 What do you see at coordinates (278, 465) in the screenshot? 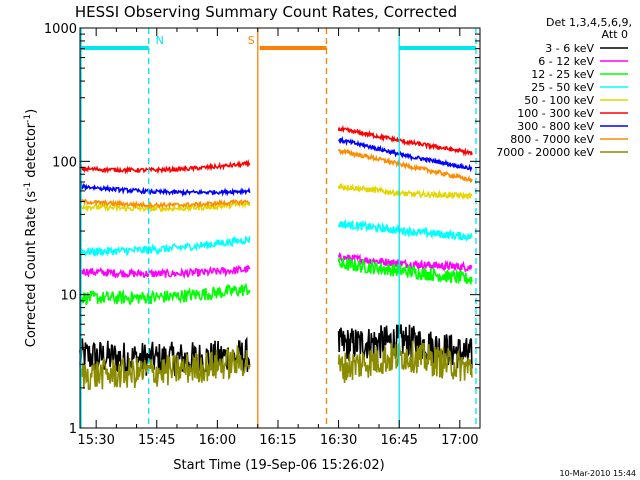
I see `x-axis-label: Start Time (19-Sep-06 15:26:02)` at bounding box center [278, 465].